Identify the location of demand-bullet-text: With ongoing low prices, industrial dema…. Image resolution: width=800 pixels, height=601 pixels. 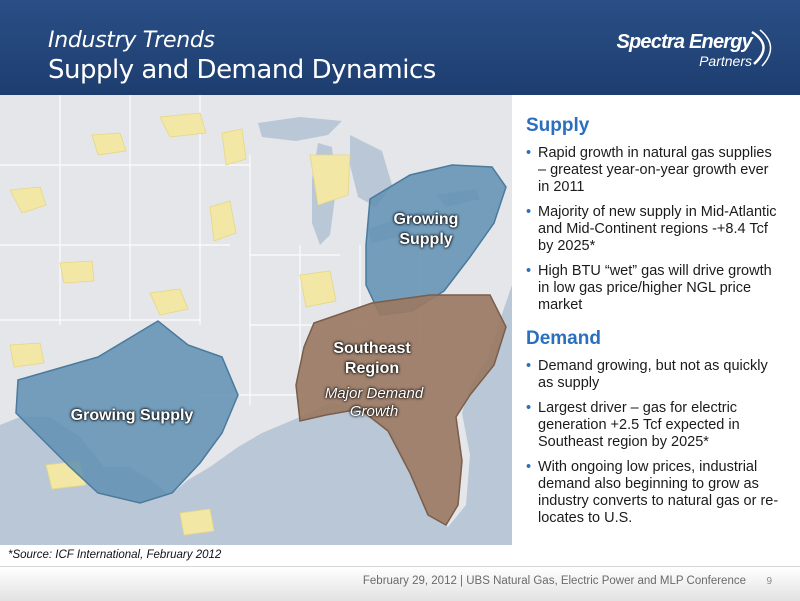
(658, 492).